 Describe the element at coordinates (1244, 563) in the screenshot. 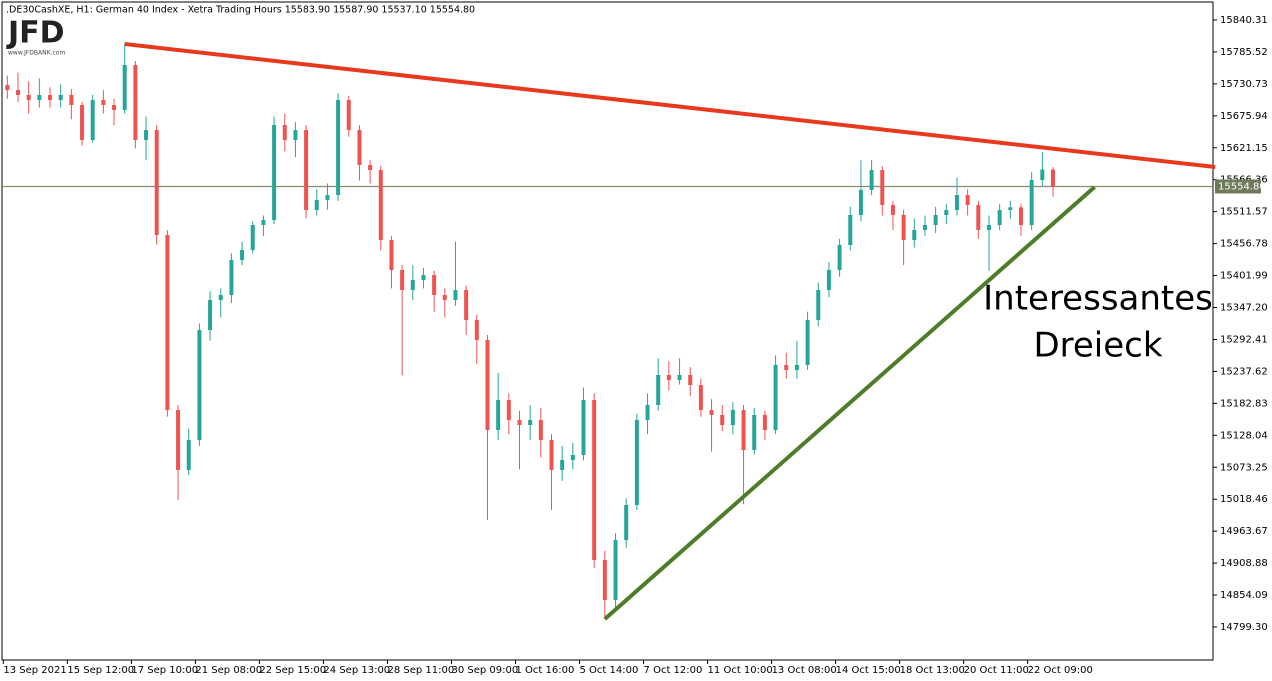

I see `y-tick-label: 14908.88` at that location.